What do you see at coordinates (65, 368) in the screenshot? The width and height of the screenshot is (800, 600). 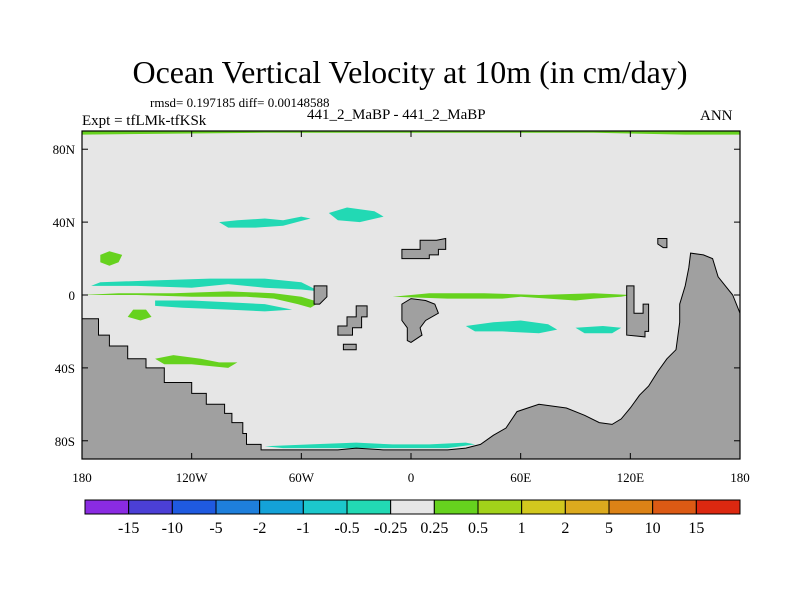 I see `y-tick-label: 40S` at bounding box center [65, 368].